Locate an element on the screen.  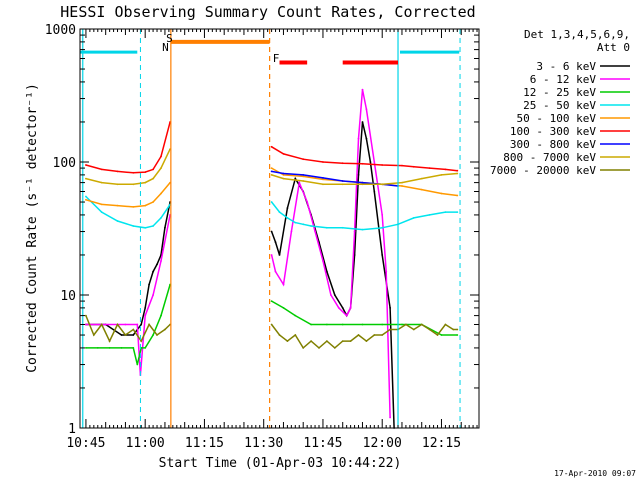
flag-s-label: S is located at coordinates (169, 38).